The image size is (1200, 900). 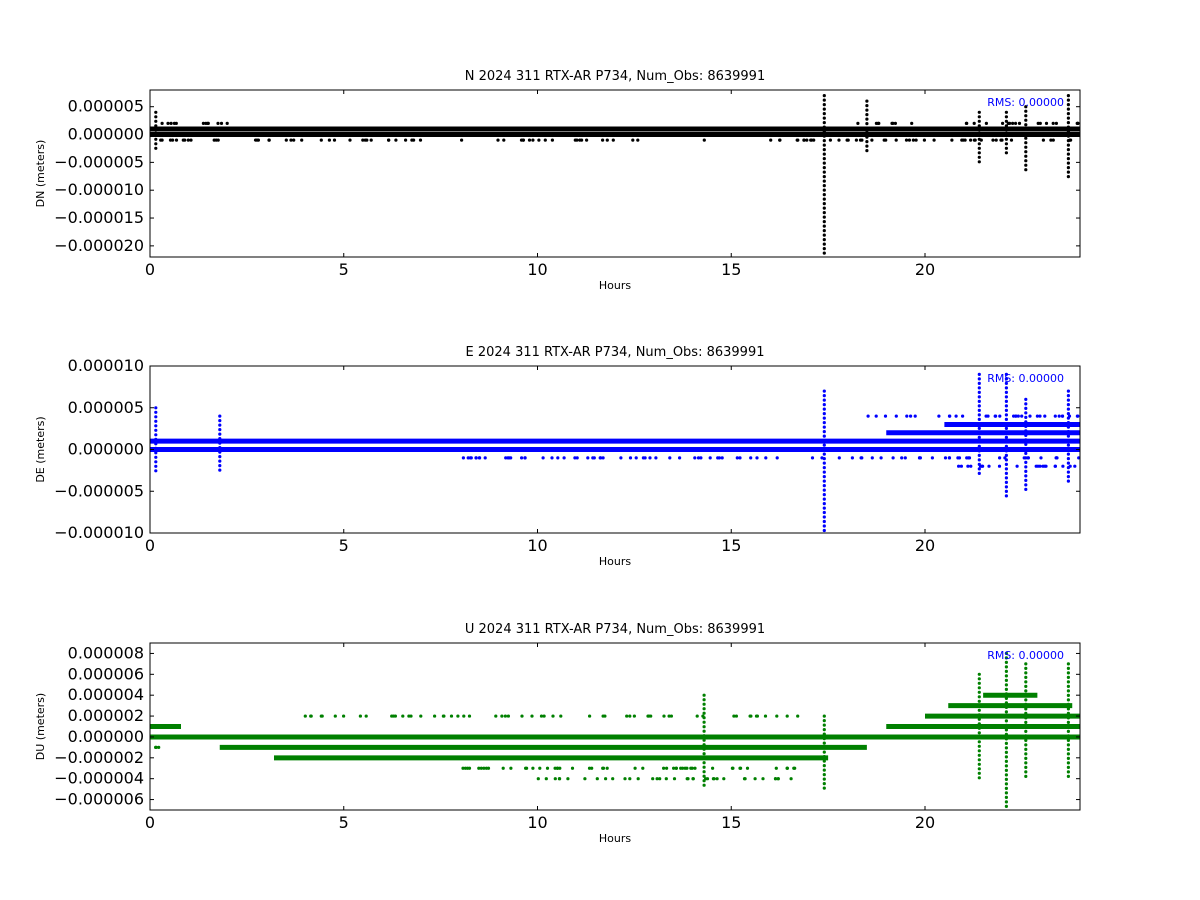 What do you see at coordinates (99, 217) in the screenshot?
I see `y-tick-label: −0.000015` at bounding box center [99, 217].